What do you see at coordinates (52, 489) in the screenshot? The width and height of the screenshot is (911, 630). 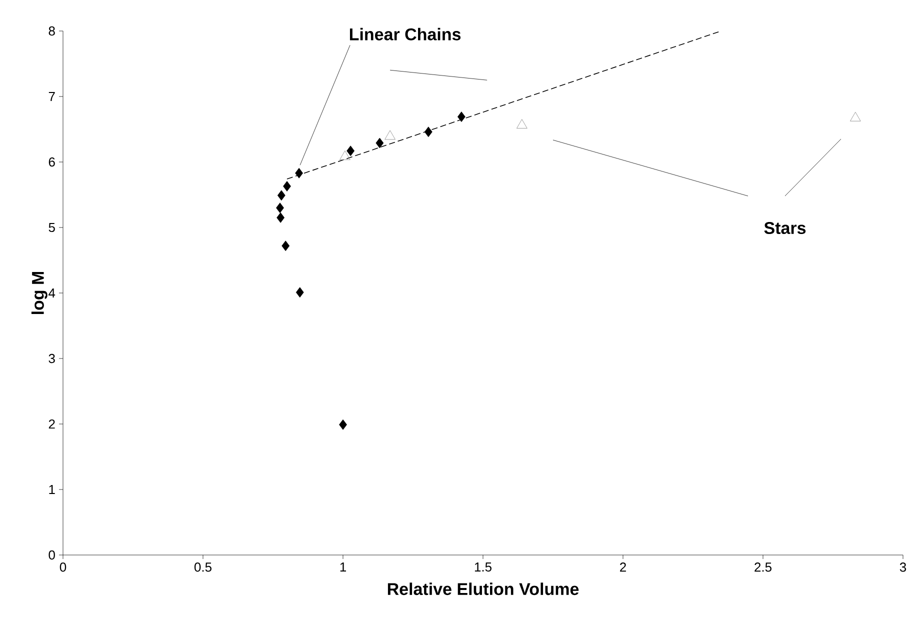 I see `y-tick-label: 1` at bounding box center [52, 489].